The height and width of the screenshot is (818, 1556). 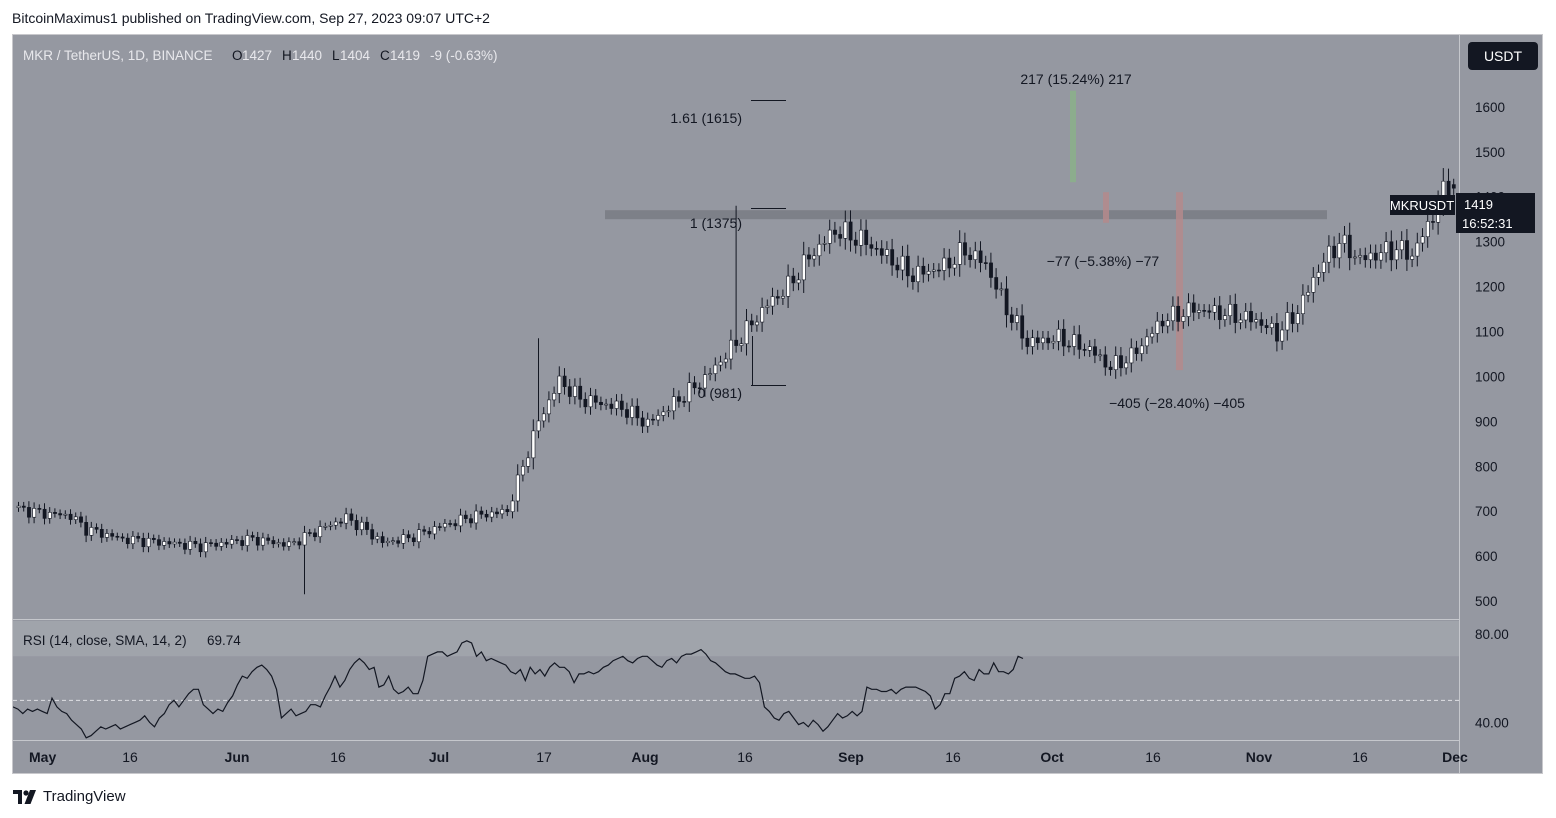 What do you see at coordinates (464, 55) in the screenshot?
I see `legend-change: -9 (-0.63%)` at bounding box center [464, 55].